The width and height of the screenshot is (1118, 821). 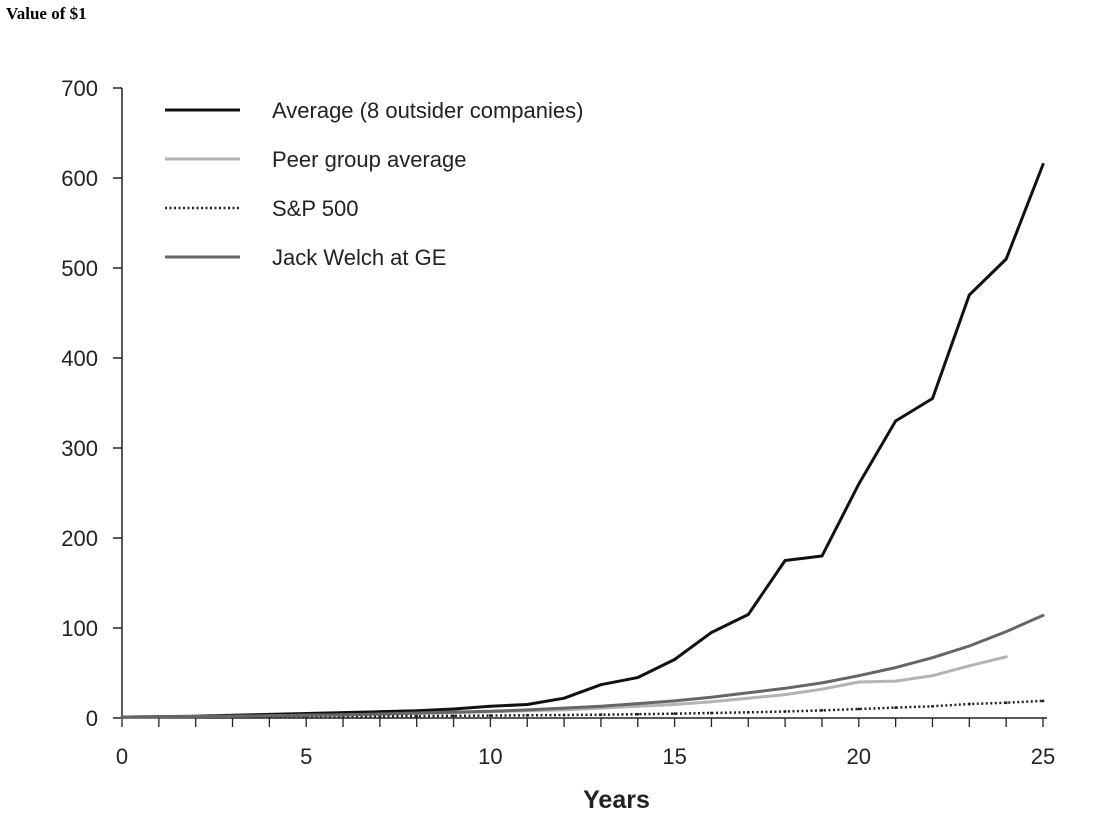 I want to click on chart-title: Value of $1, so click(x=46, y=13).